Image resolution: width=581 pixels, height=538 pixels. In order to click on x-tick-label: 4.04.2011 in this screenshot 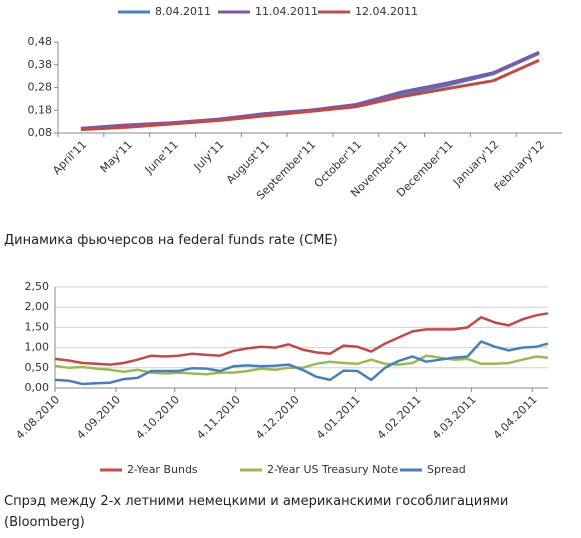, I will do `click(515, 417)`.